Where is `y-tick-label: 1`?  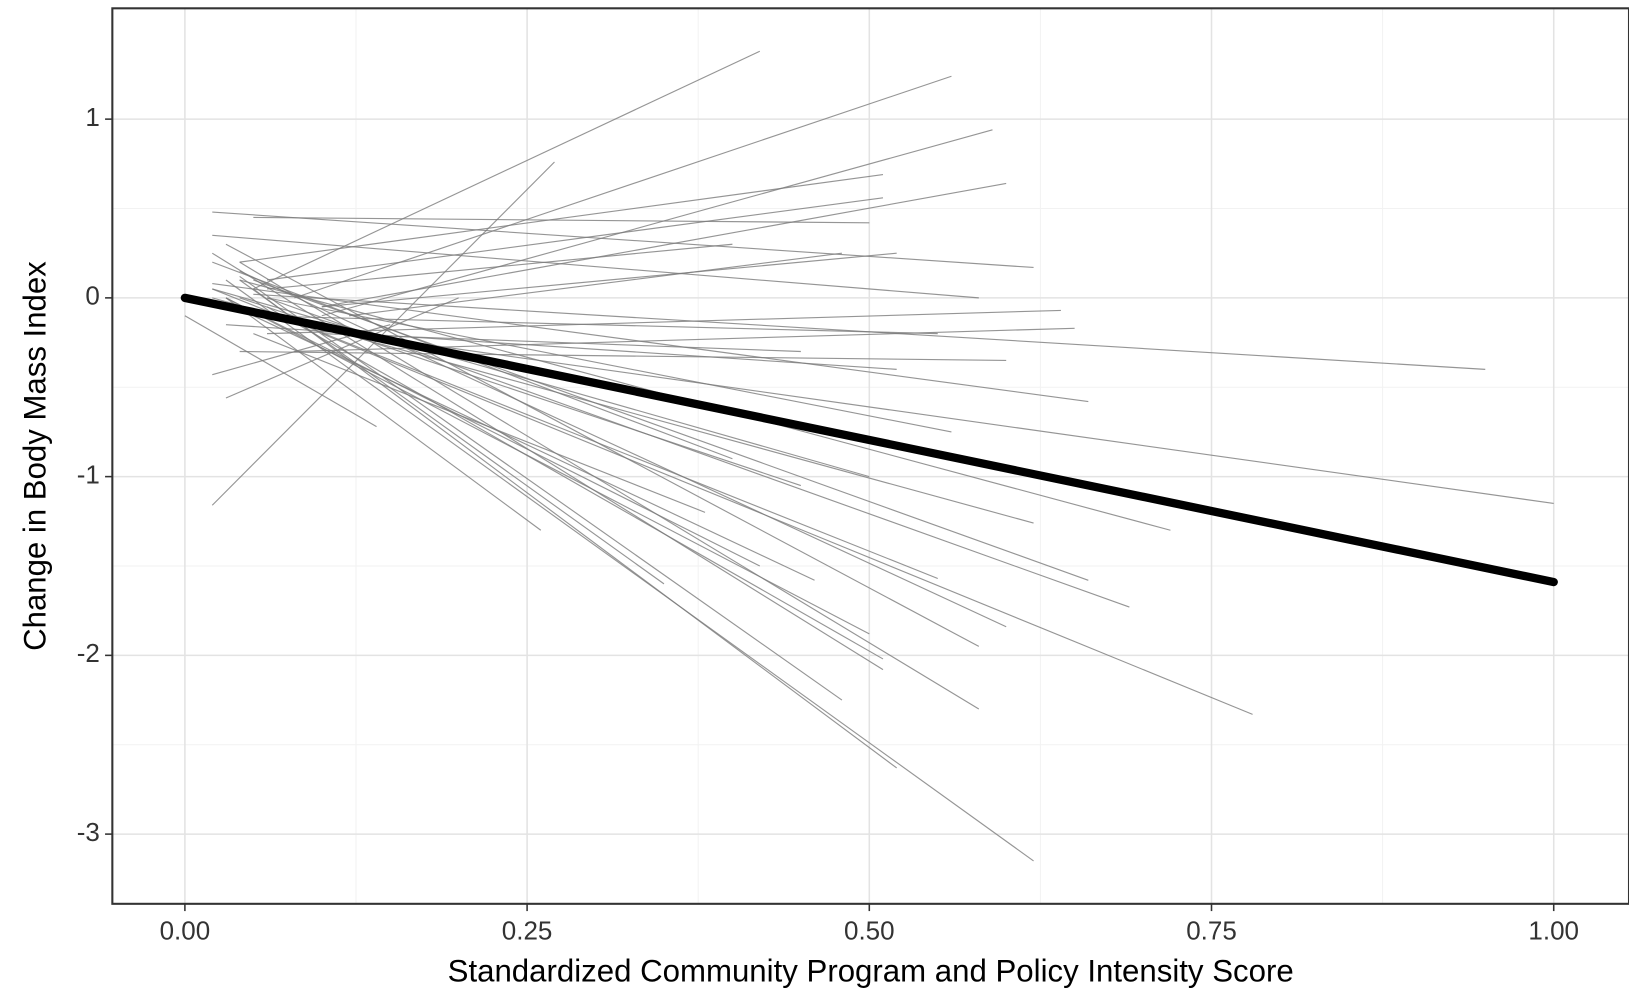
y-tick-label: 1 is located at coordinates (92, 117).